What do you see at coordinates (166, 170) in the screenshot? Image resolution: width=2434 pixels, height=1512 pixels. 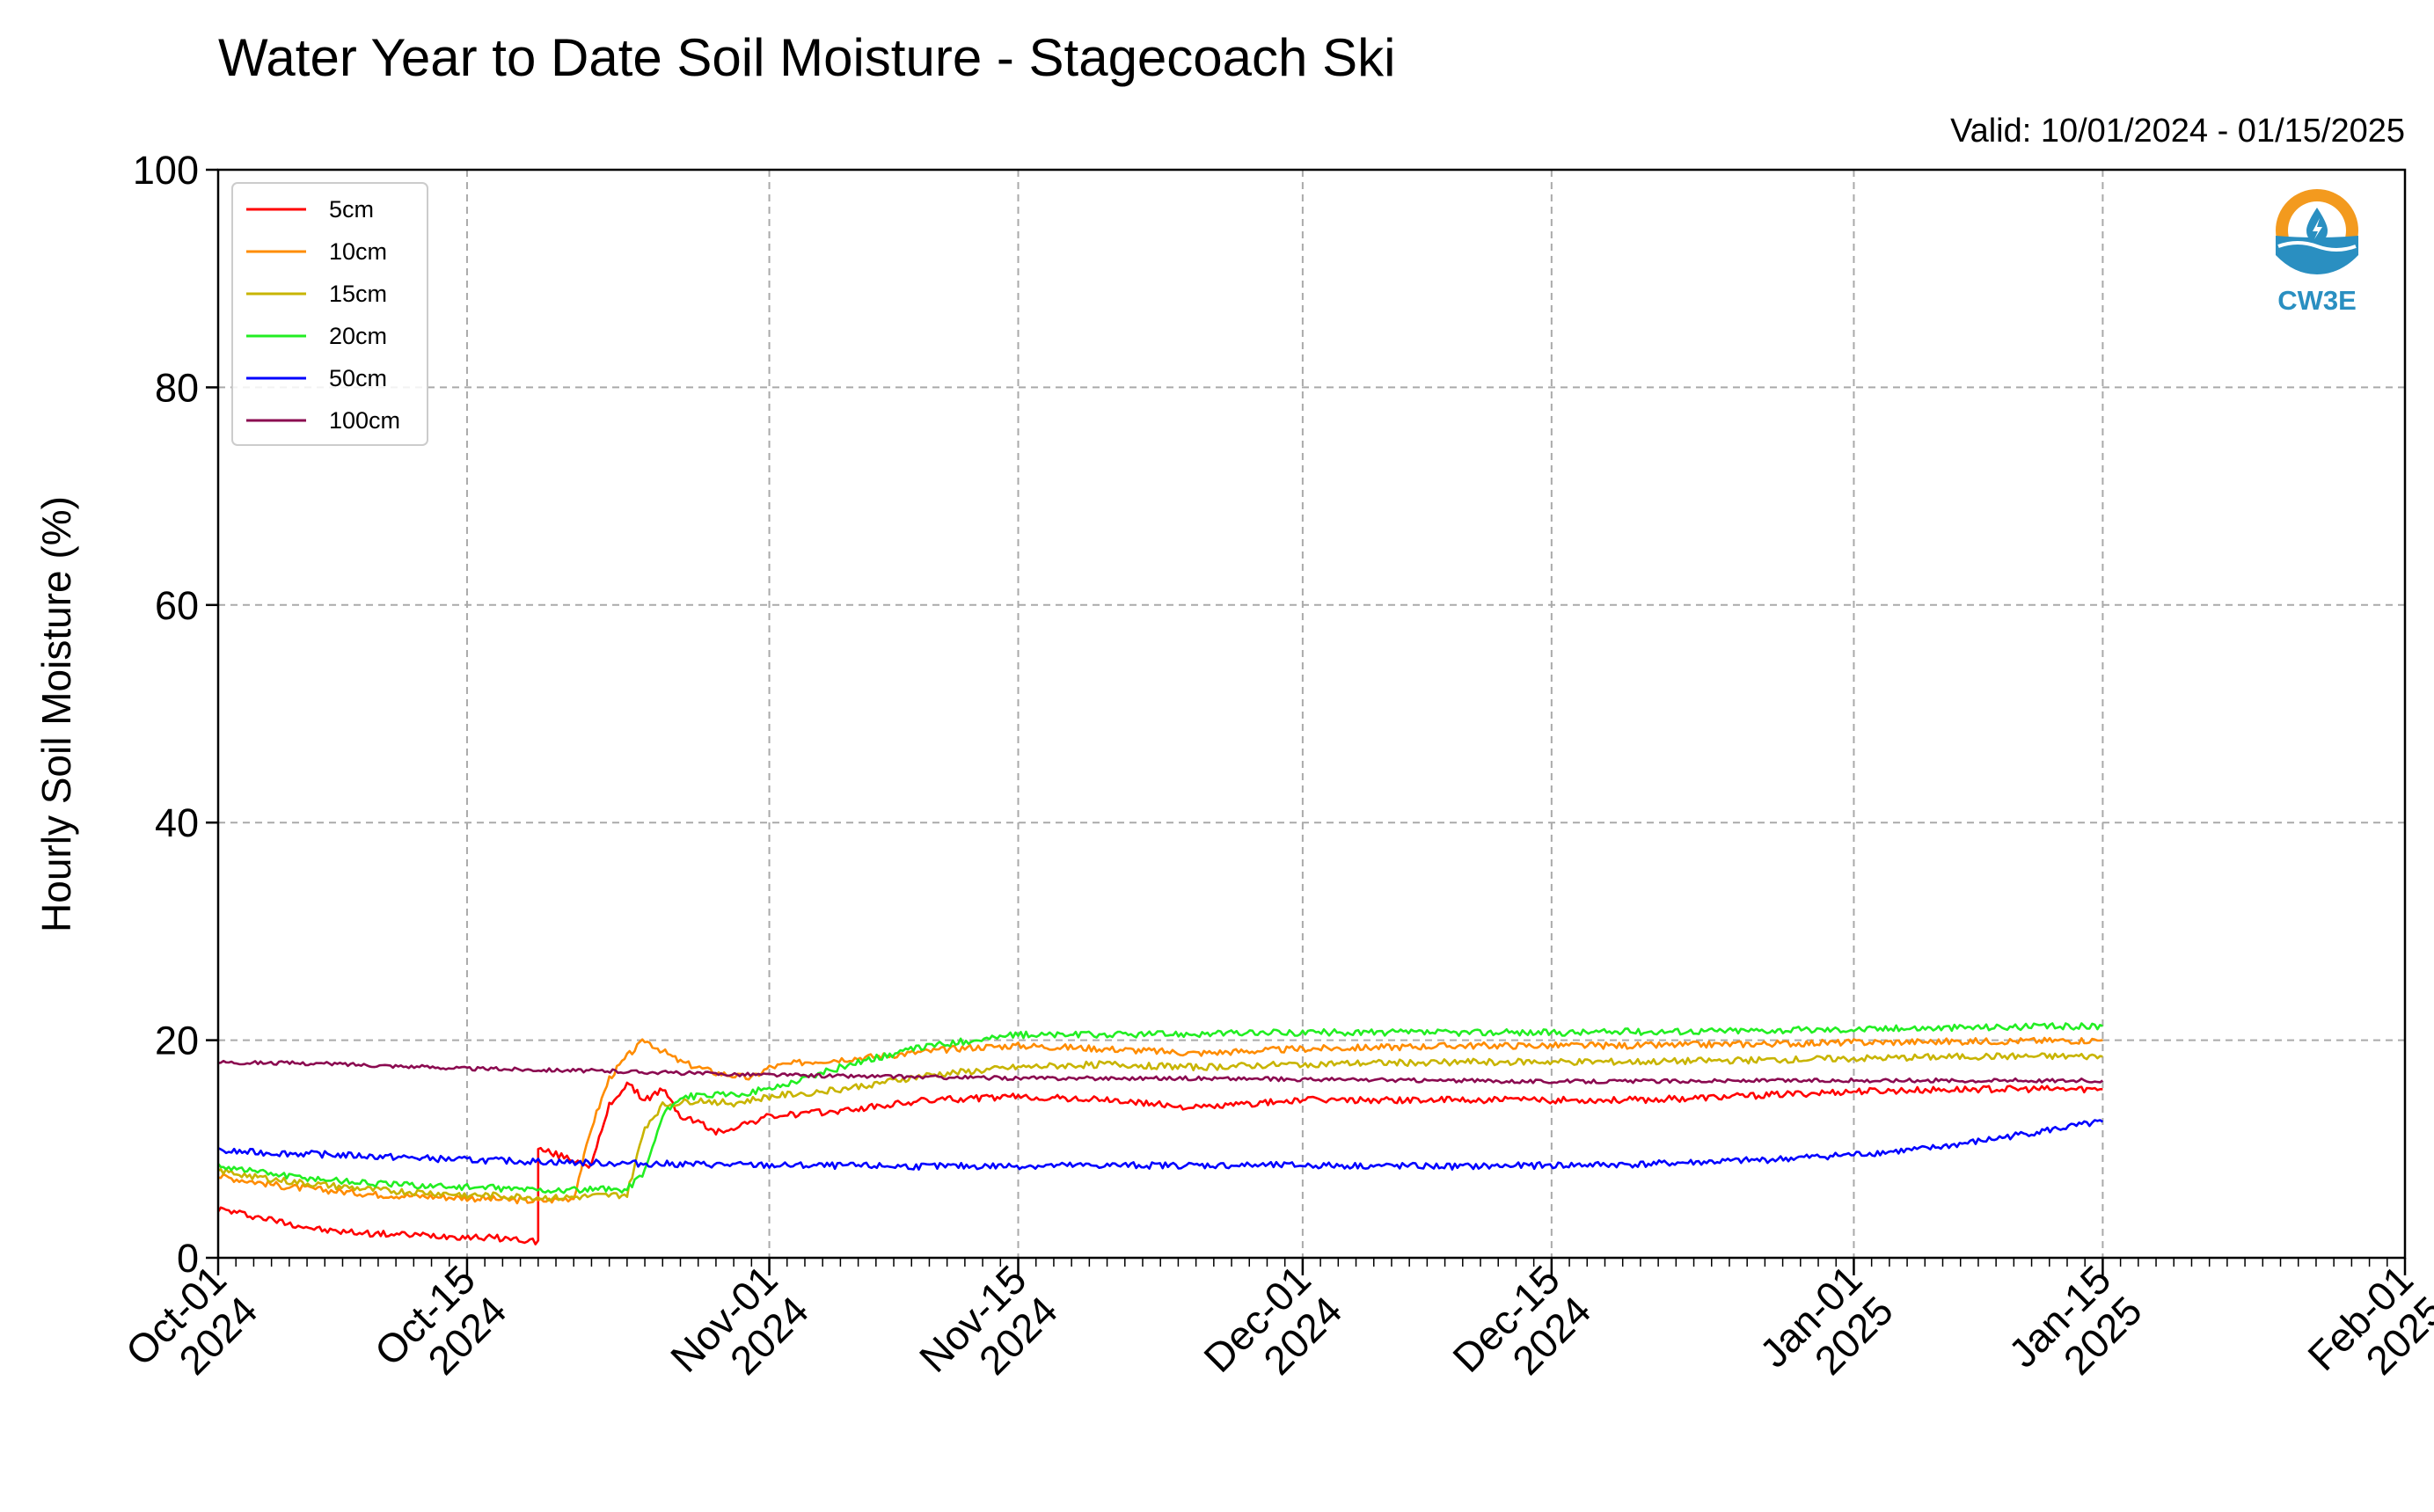 I see `y-tick-label: 100` at bounding box center [166, 170].